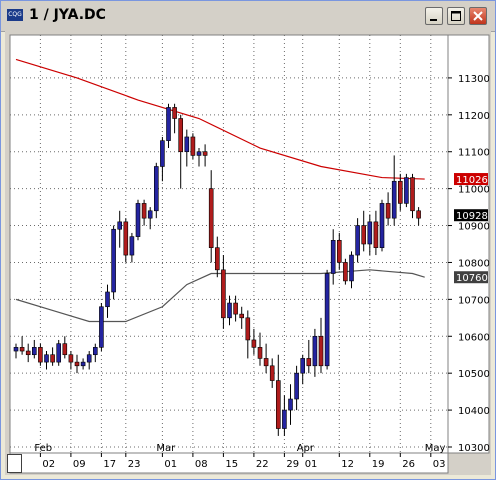 The image size is (496, 480). I want to click on day-label: 22, so click(262, 464).